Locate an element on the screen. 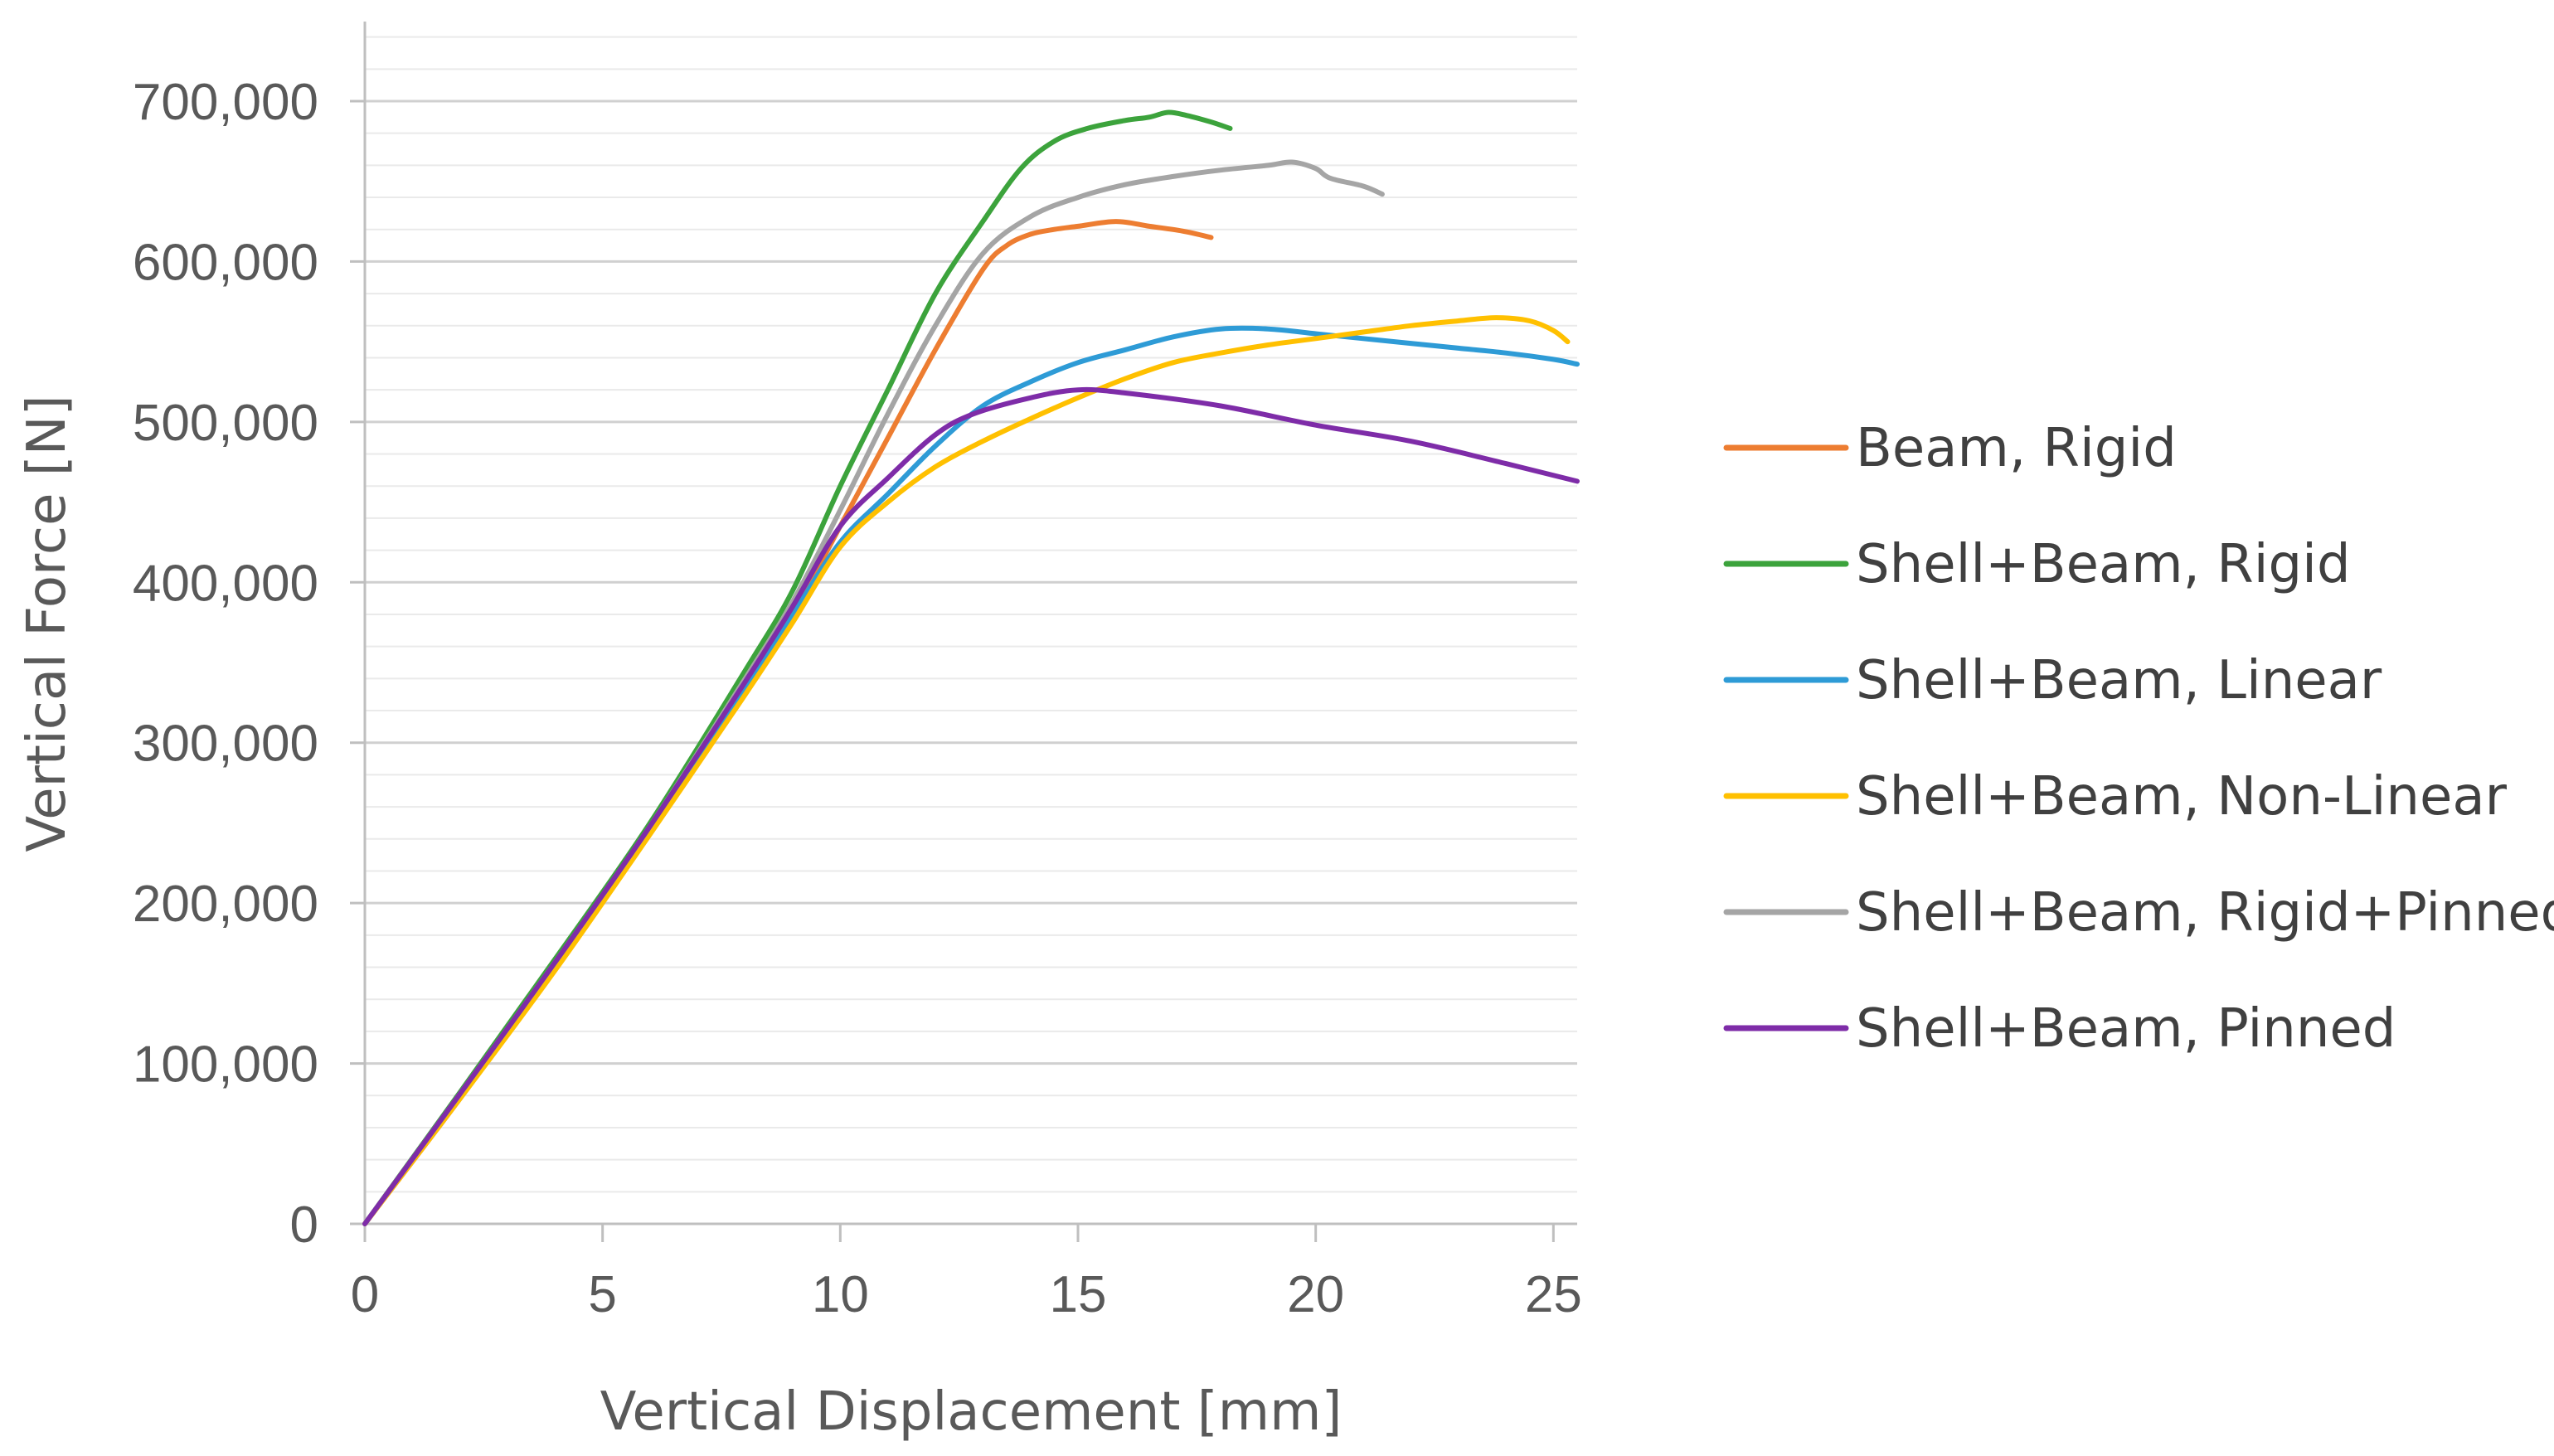 This screenshot has height=1456, width=2554. legend-label: Beam, Rigid is located at coordinates (2017, 448).